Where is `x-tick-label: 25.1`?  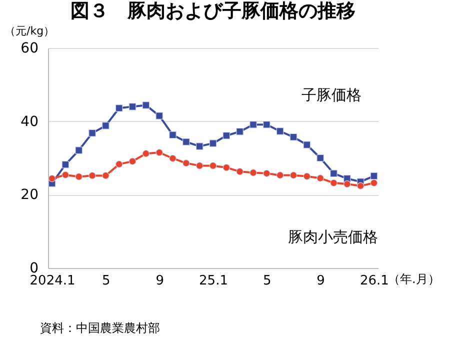
x-tick-label: 25.1 is located at coordinates (213, 281).